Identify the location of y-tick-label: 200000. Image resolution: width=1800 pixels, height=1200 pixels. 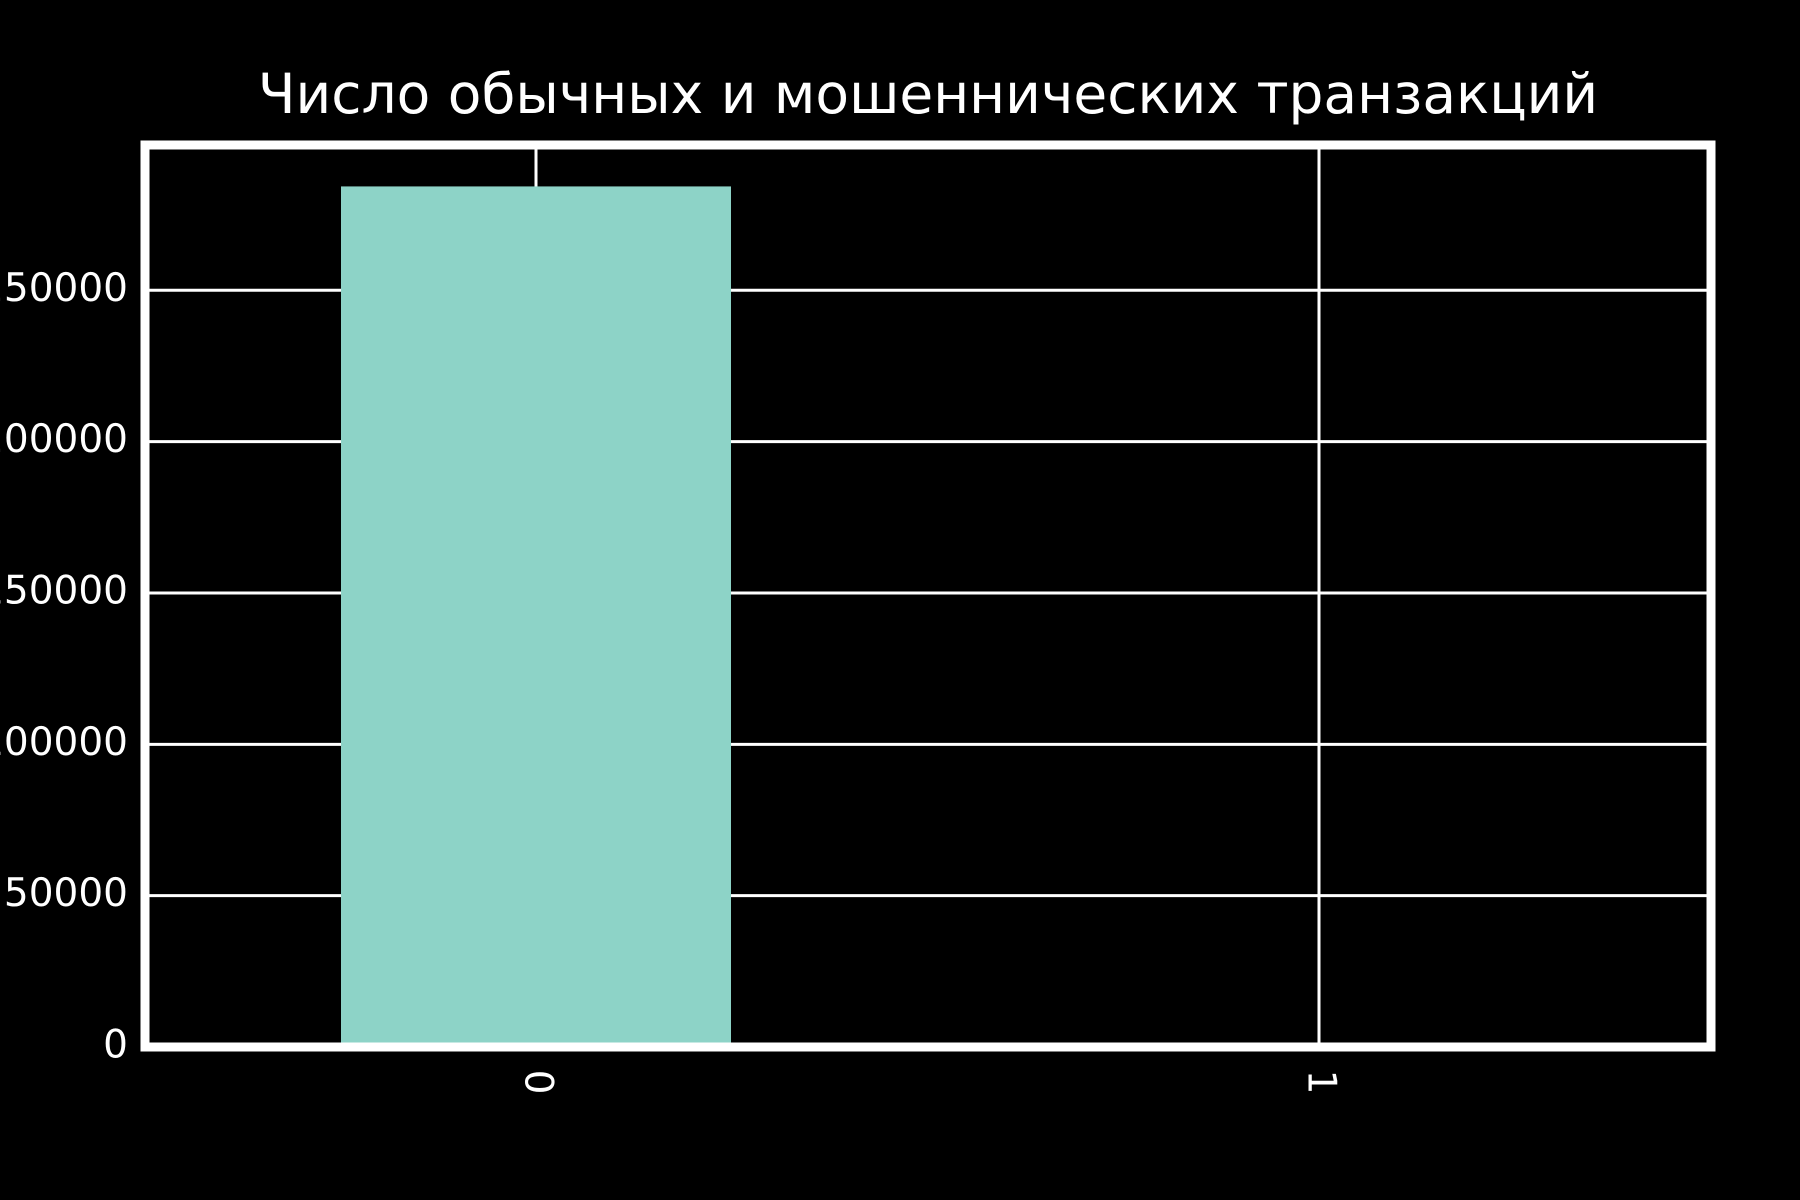
(64, 439).